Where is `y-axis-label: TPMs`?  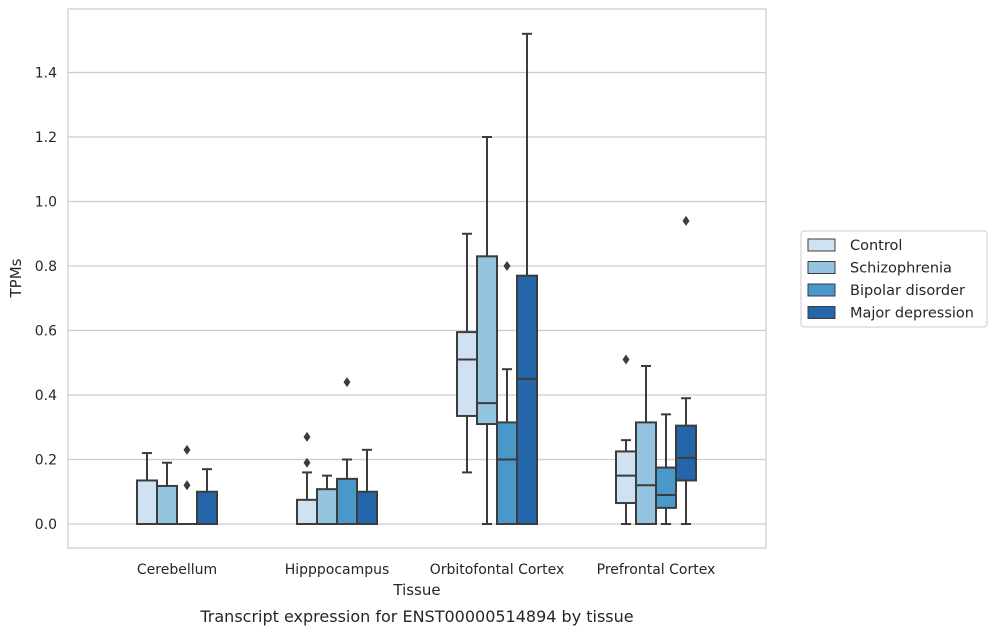 y-axis-label: TPMs is located at coordinates (16, 278).